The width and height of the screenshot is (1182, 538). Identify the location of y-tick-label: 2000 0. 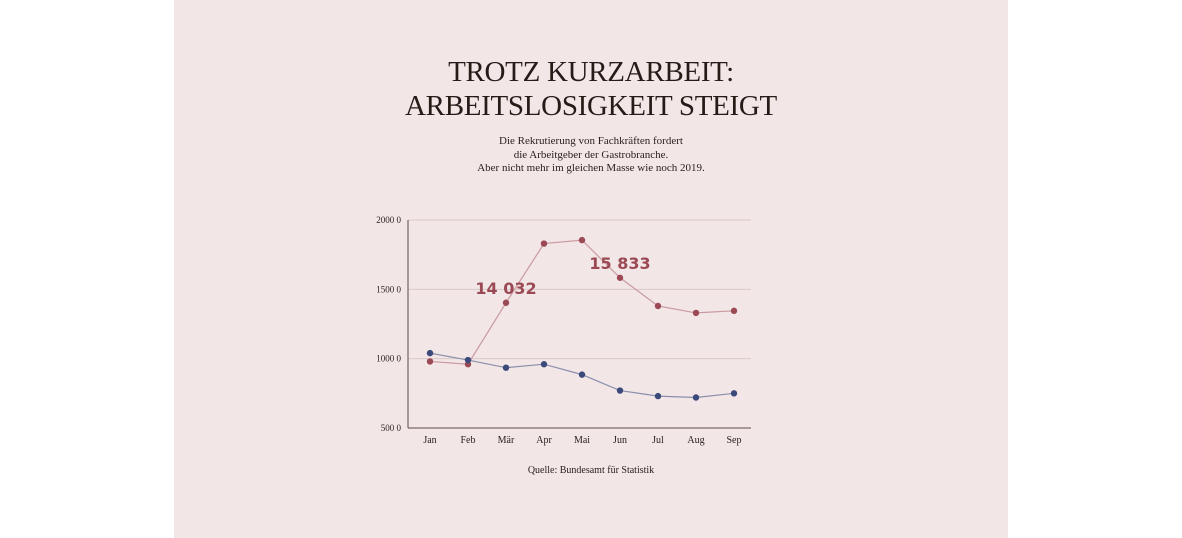
(388, 220).